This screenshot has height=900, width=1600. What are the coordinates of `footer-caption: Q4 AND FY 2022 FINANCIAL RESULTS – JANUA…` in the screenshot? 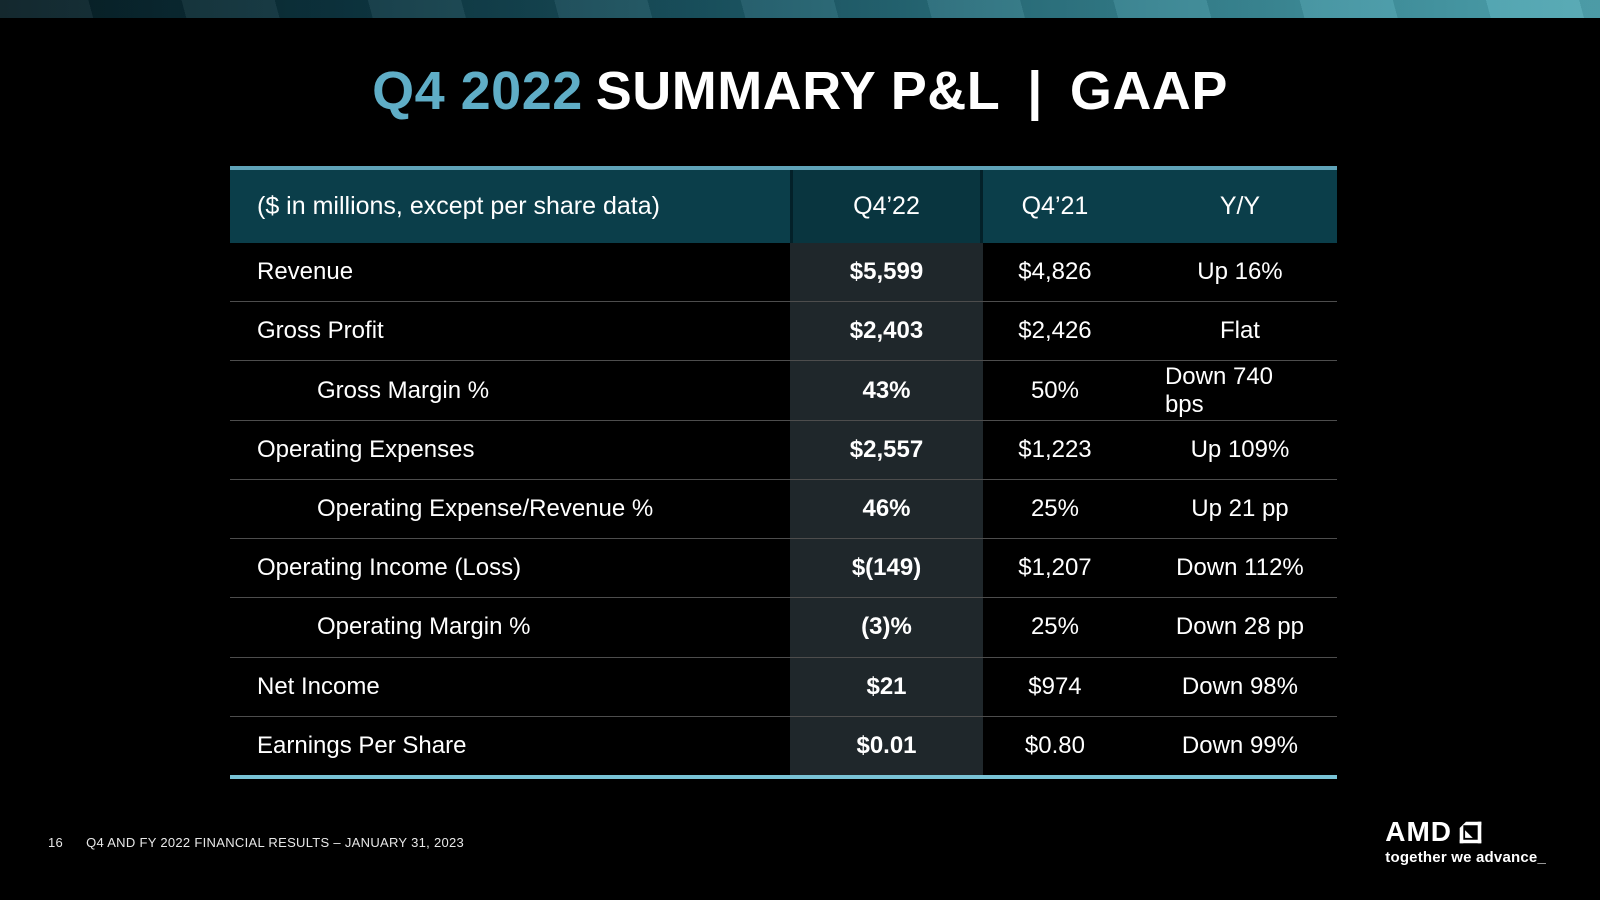 It's located at (275, 842).